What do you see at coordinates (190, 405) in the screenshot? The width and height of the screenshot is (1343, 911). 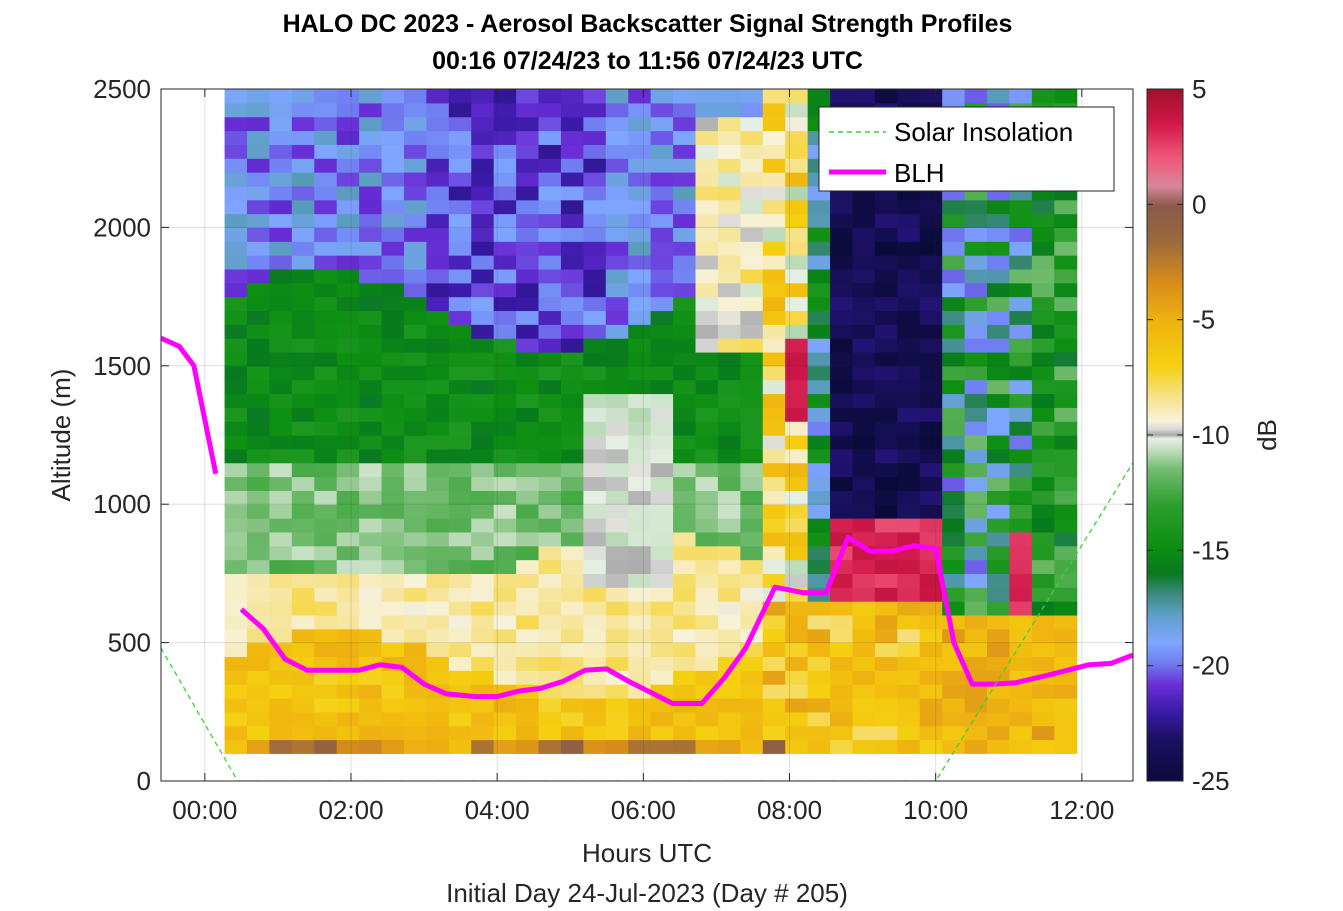 I see `blh-line` at bounding box center [190, 405].